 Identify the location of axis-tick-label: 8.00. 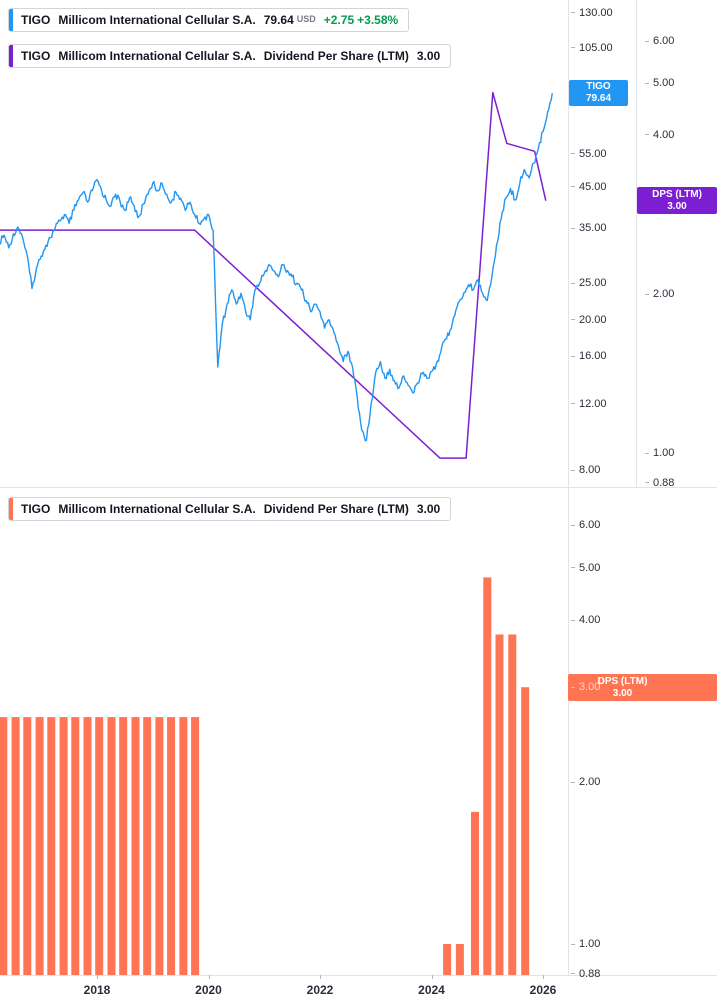
(585, 470).